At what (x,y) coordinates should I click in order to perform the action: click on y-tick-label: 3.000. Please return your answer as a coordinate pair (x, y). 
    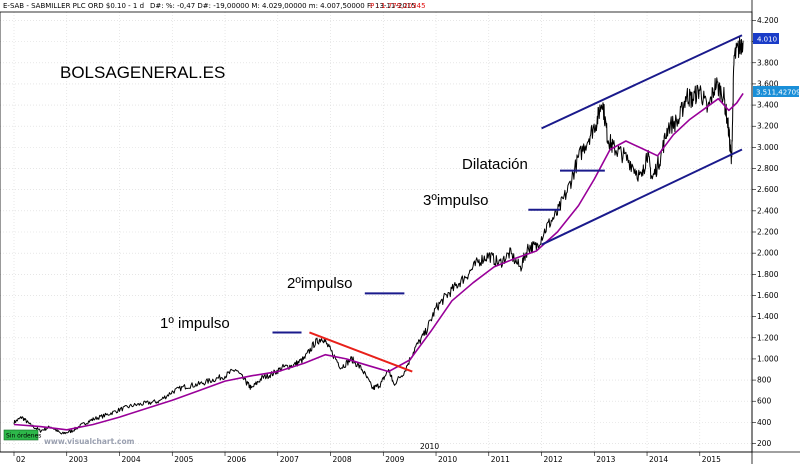
    Looking at the image, I should click on (768, 147).